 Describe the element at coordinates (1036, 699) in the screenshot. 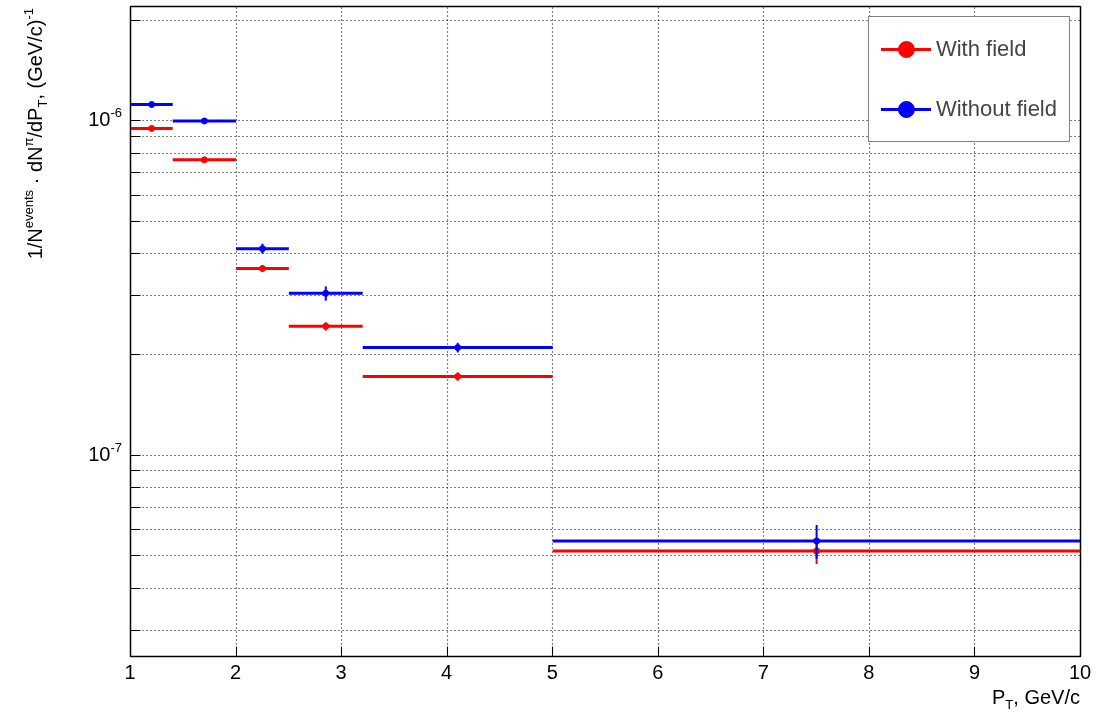

I see `x-axis-title: P$_{T}$, GeV/c` at that location.